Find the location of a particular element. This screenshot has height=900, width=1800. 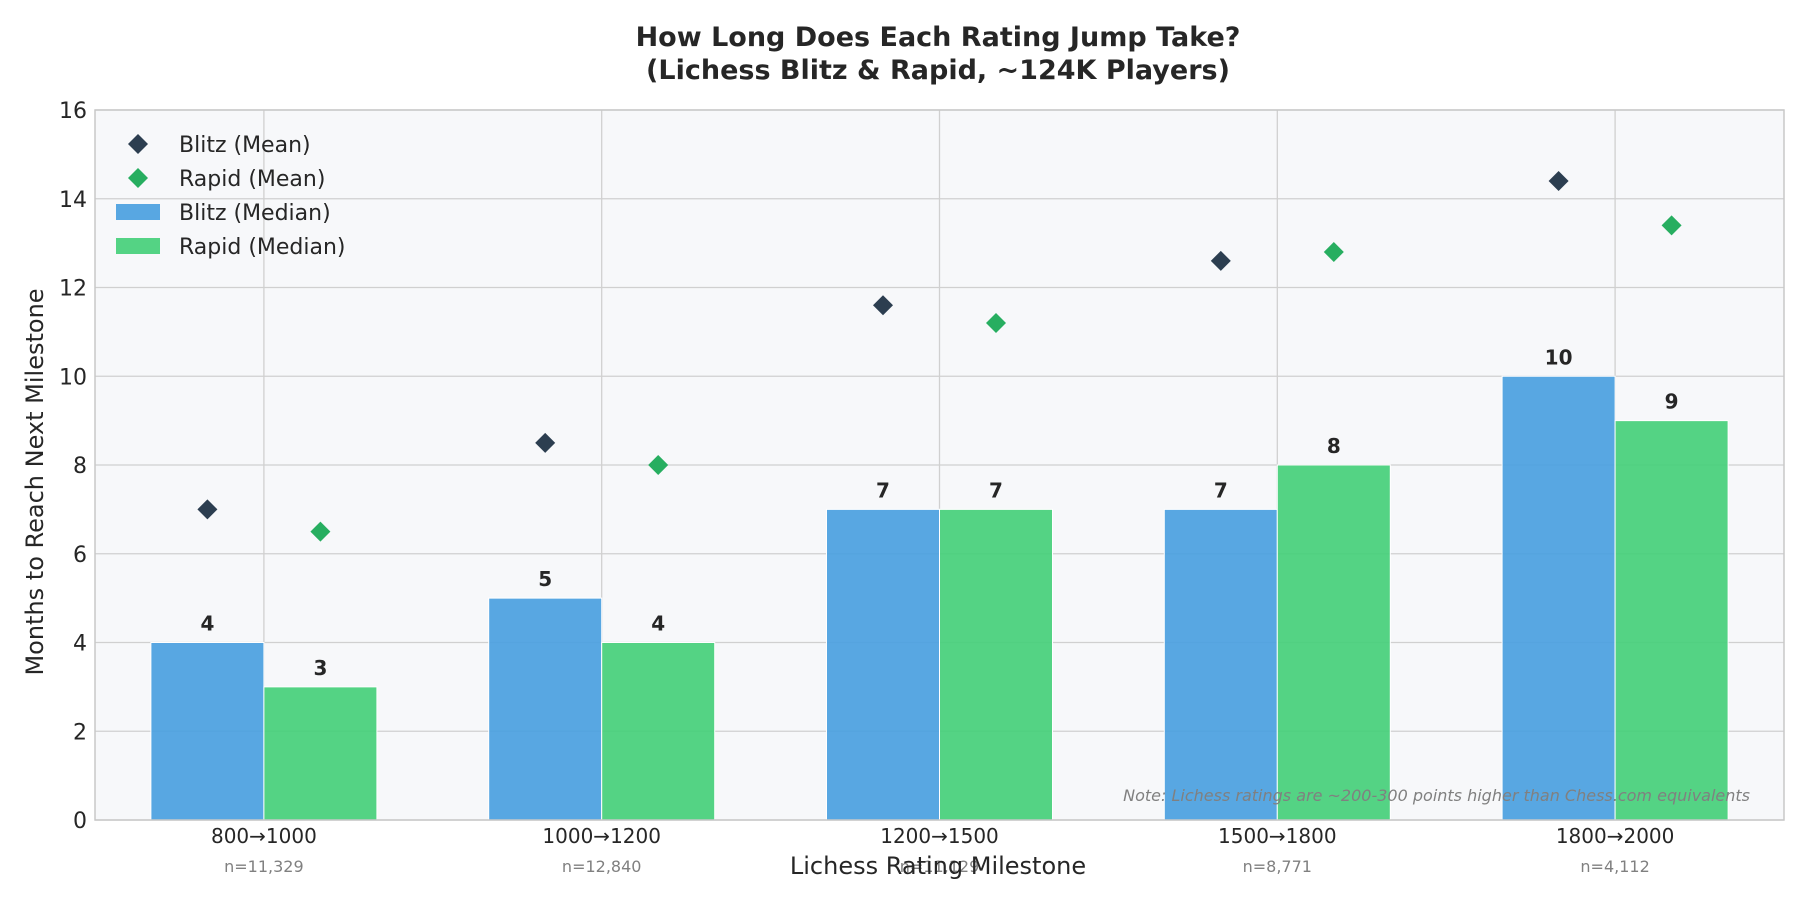

y-tick-label-3: 6 is located at coordinates (80, 555).